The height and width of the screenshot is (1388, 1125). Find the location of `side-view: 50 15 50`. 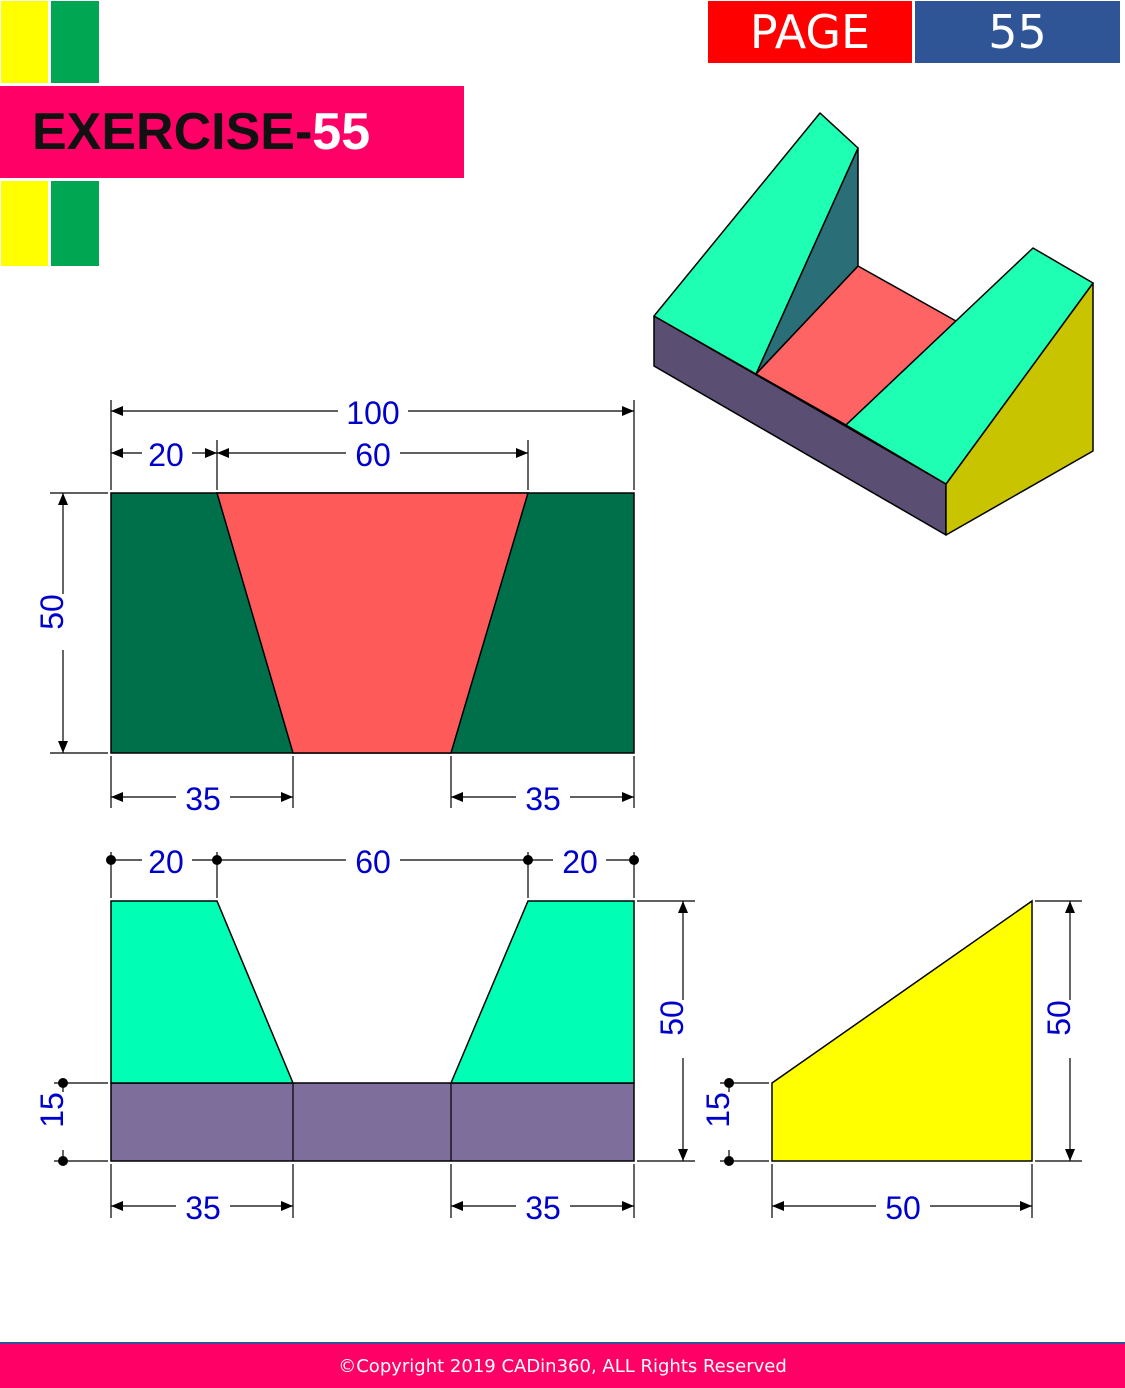

side-view: 50 15 50 is located at coordinates (891, 1062).